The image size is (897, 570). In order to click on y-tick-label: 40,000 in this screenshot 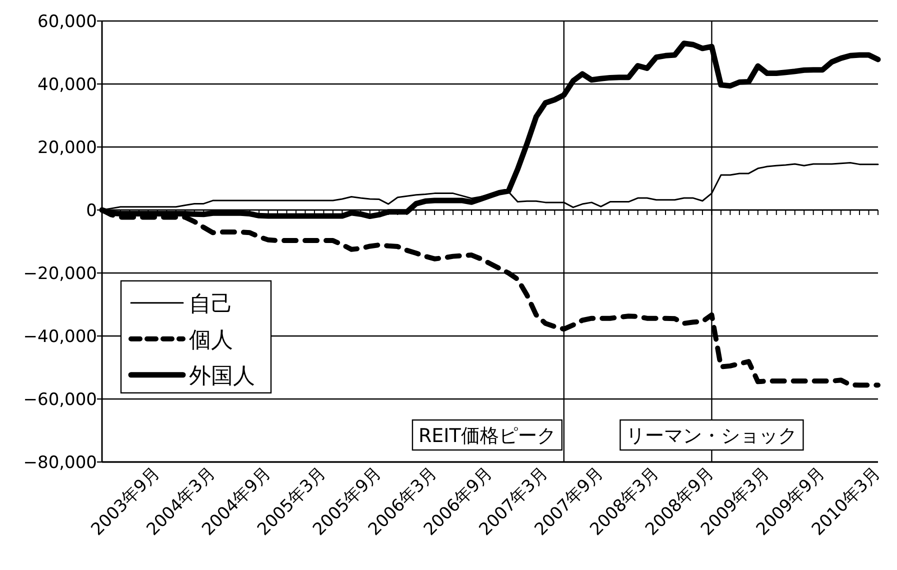, I will do `click(67, 85)`.